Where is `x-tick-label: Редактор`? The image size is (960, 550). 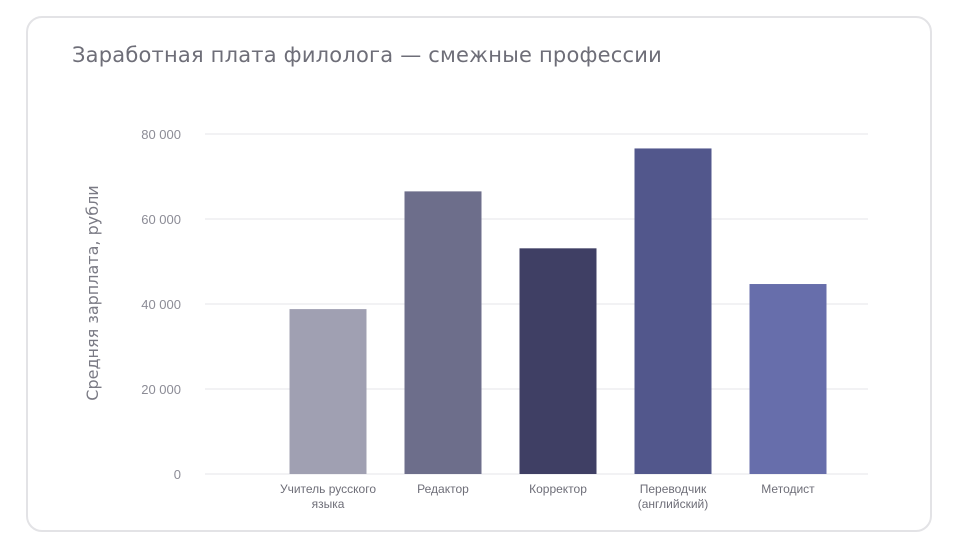
x-tick-label: Редактор is located at coordinates (443, 489).